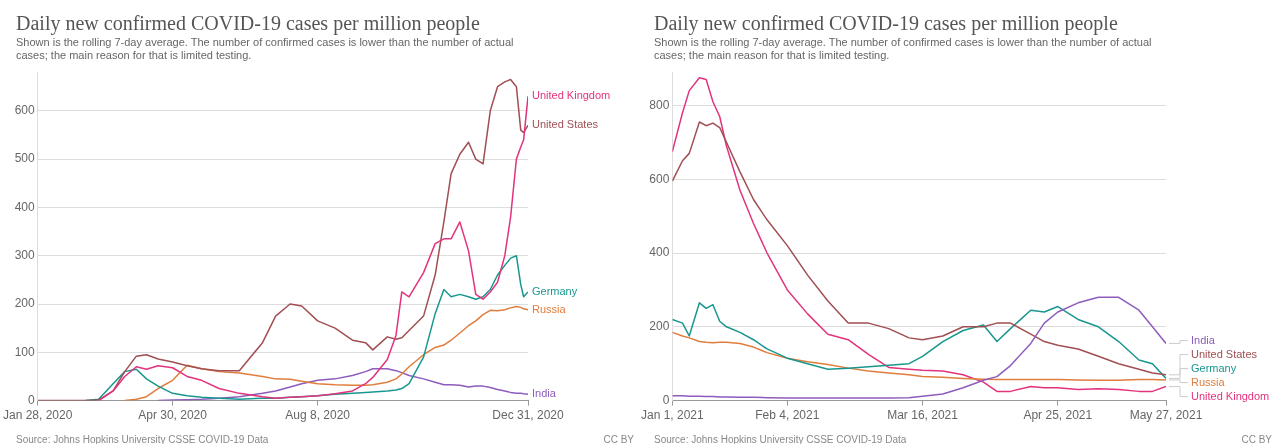  I want to click on text: India, so click(1203, 339).